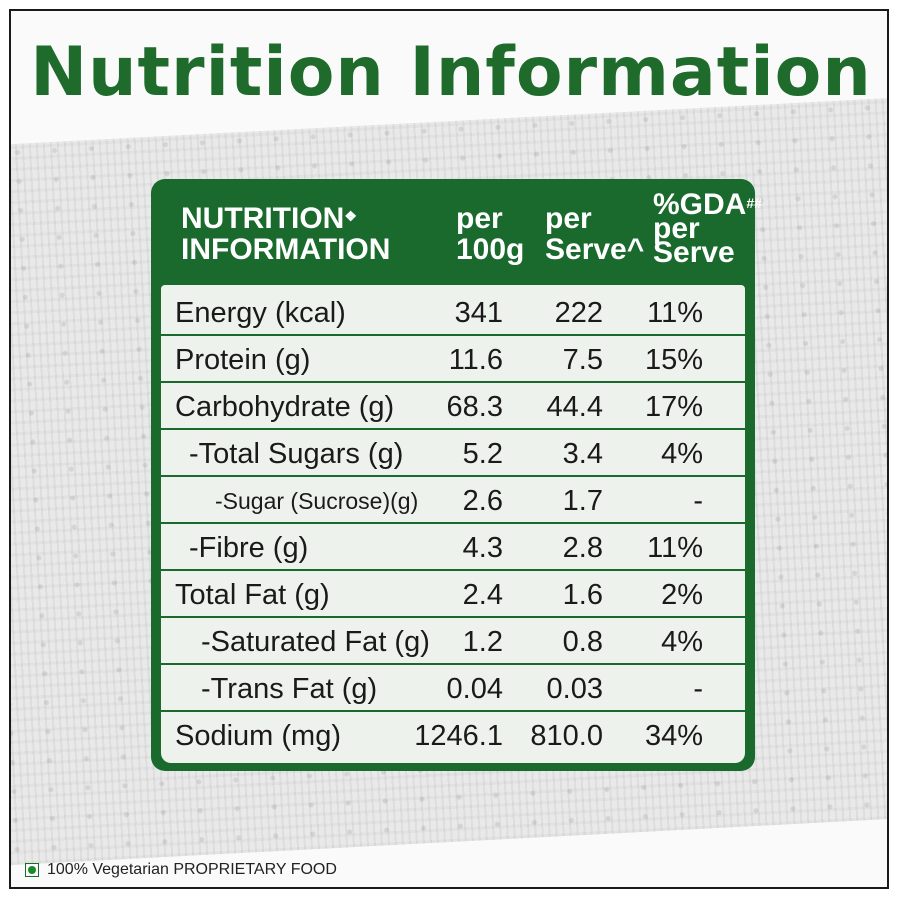 This screenshot has height=900, width=900. Describe the element at coordinates (260, 313) in the screenshot. I see `row-label: Energy (kcal)` at that location.